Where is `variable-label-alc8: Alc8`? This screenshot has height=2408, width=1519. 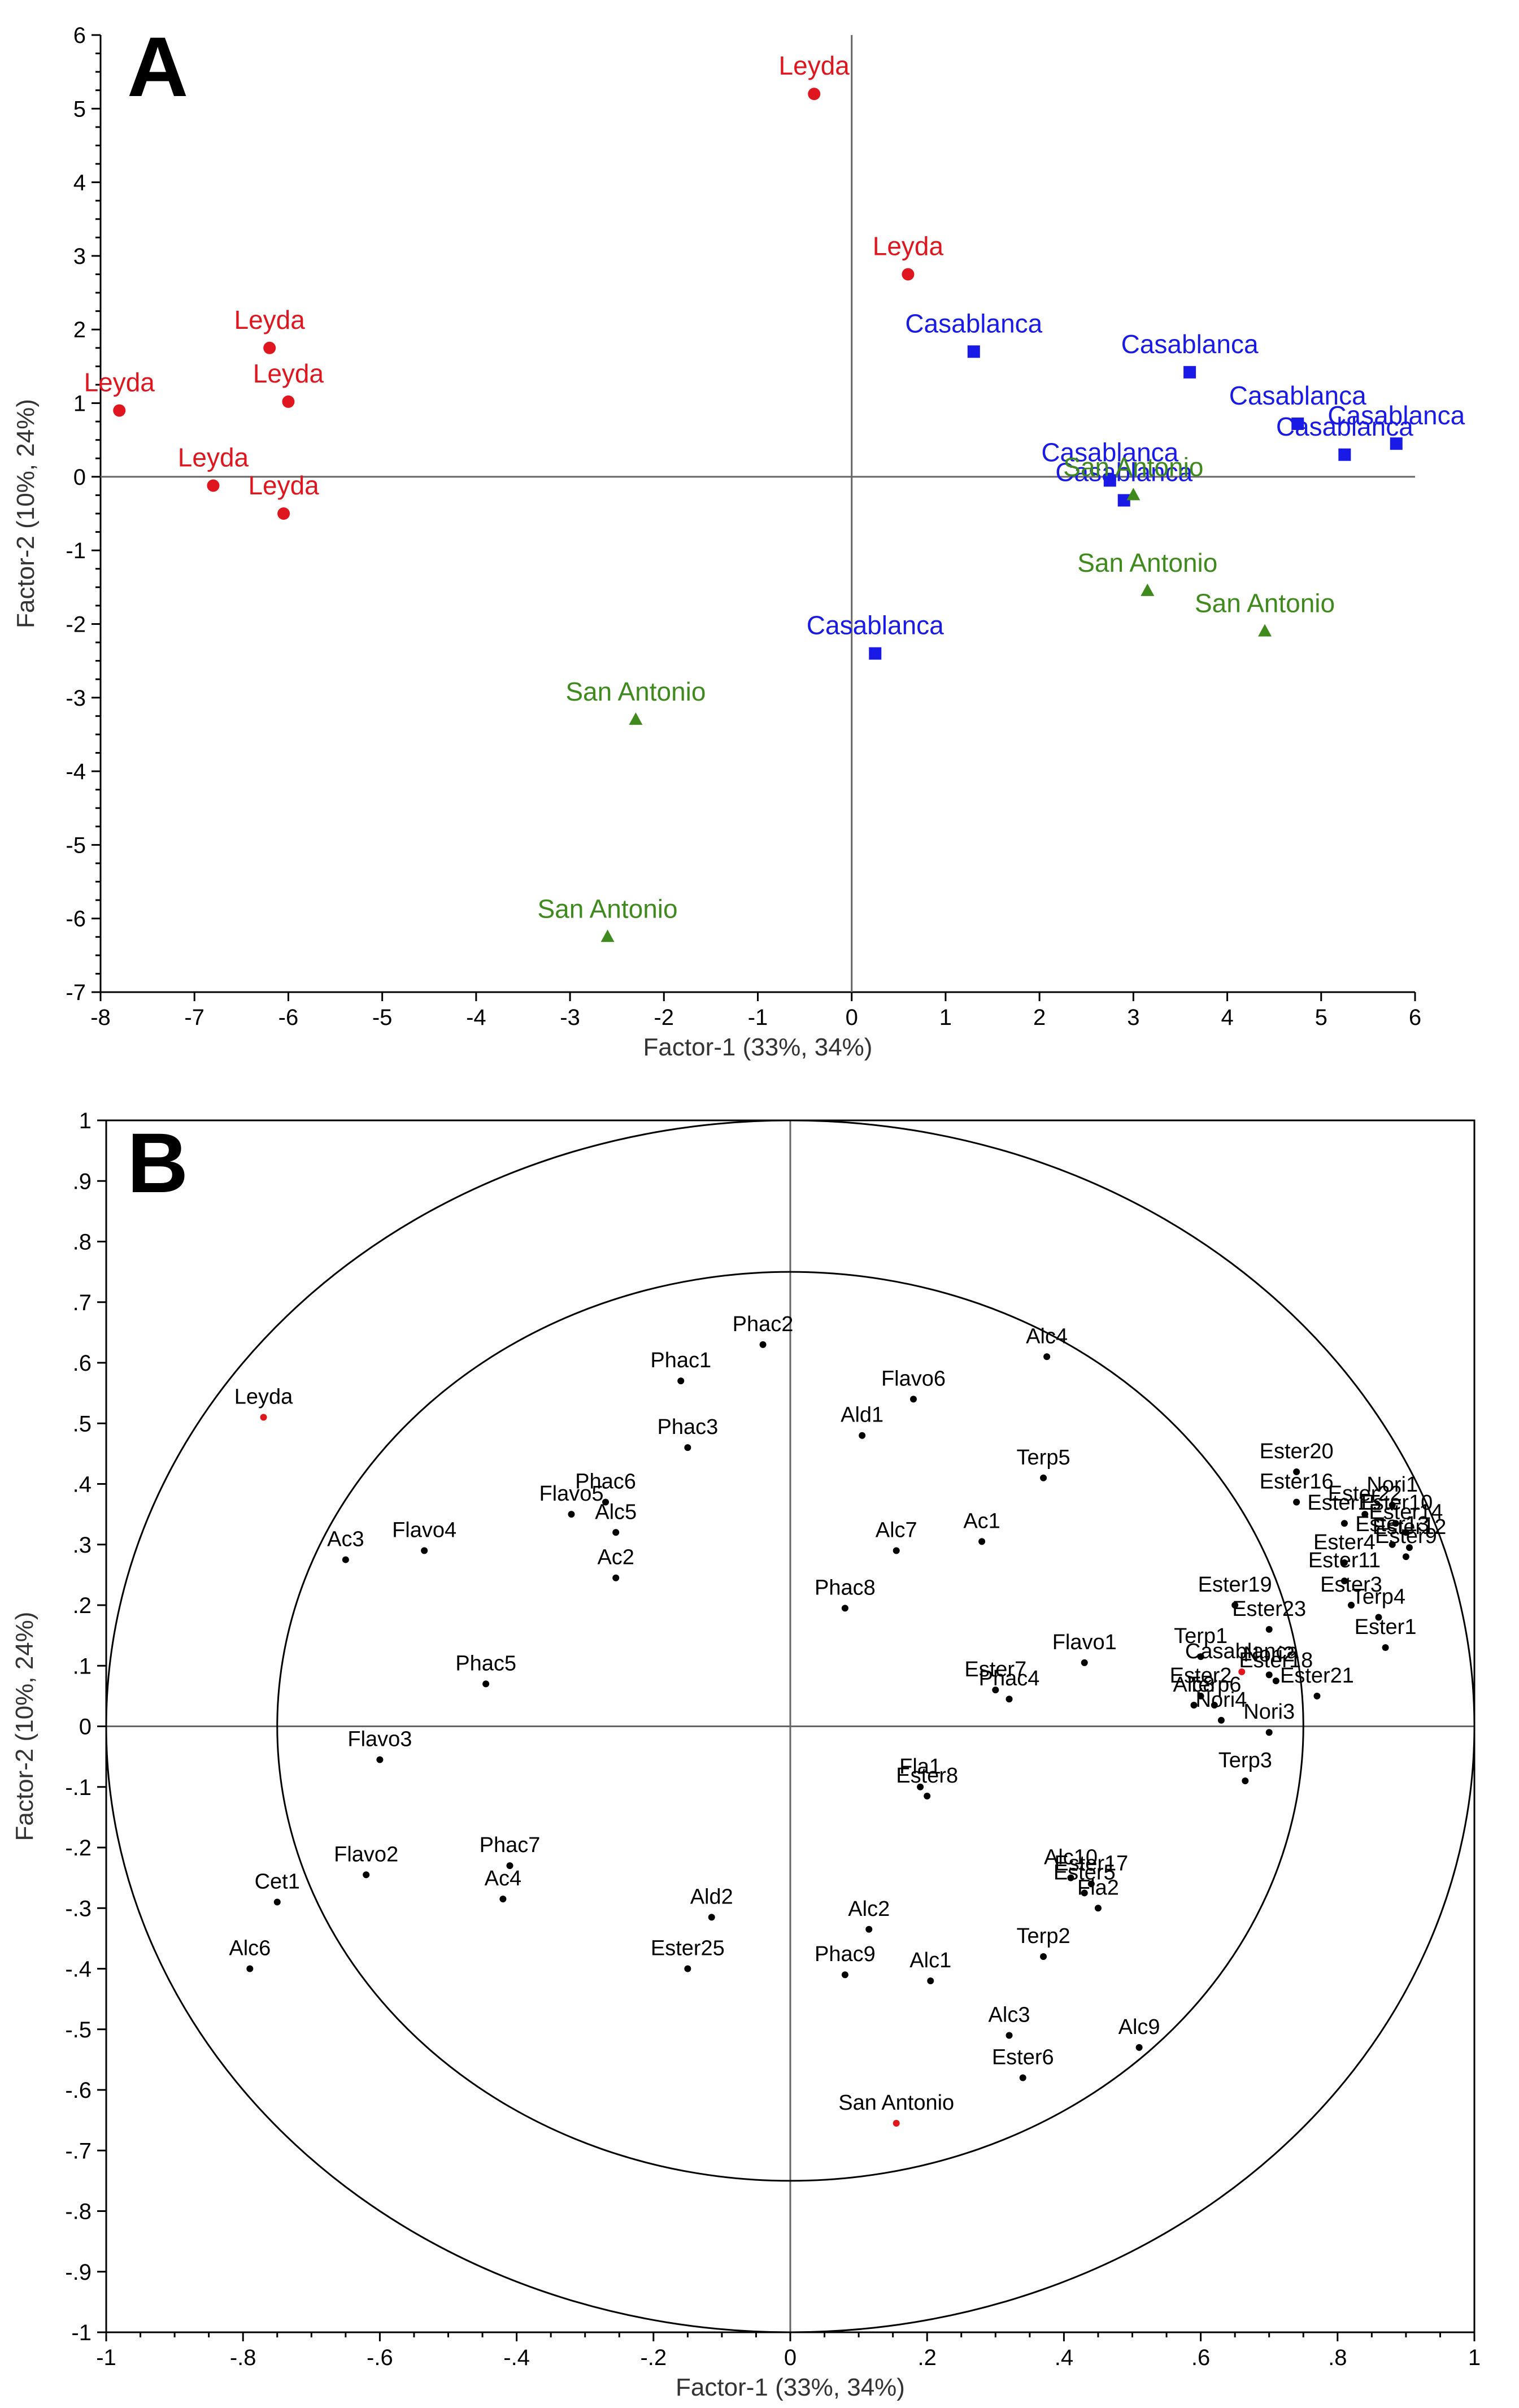
variable-label-alc8: Alc8 is located at coordinates (1194, 1685).